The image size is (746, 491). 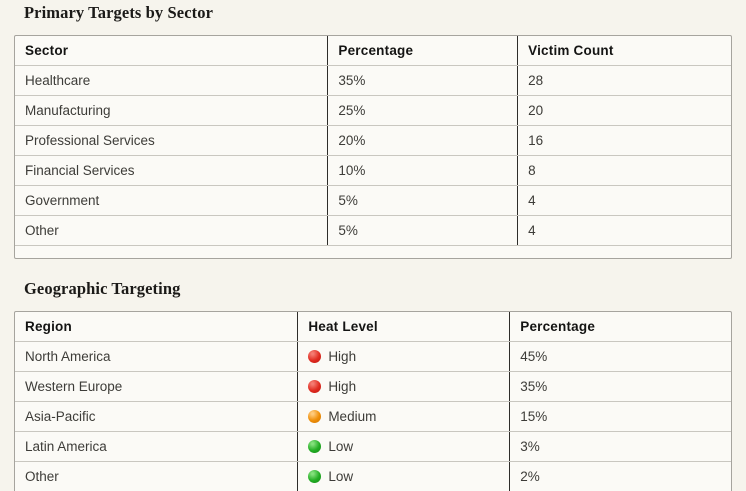 I want to click on region-cell: Western Europe, so click(x=156, y=386).